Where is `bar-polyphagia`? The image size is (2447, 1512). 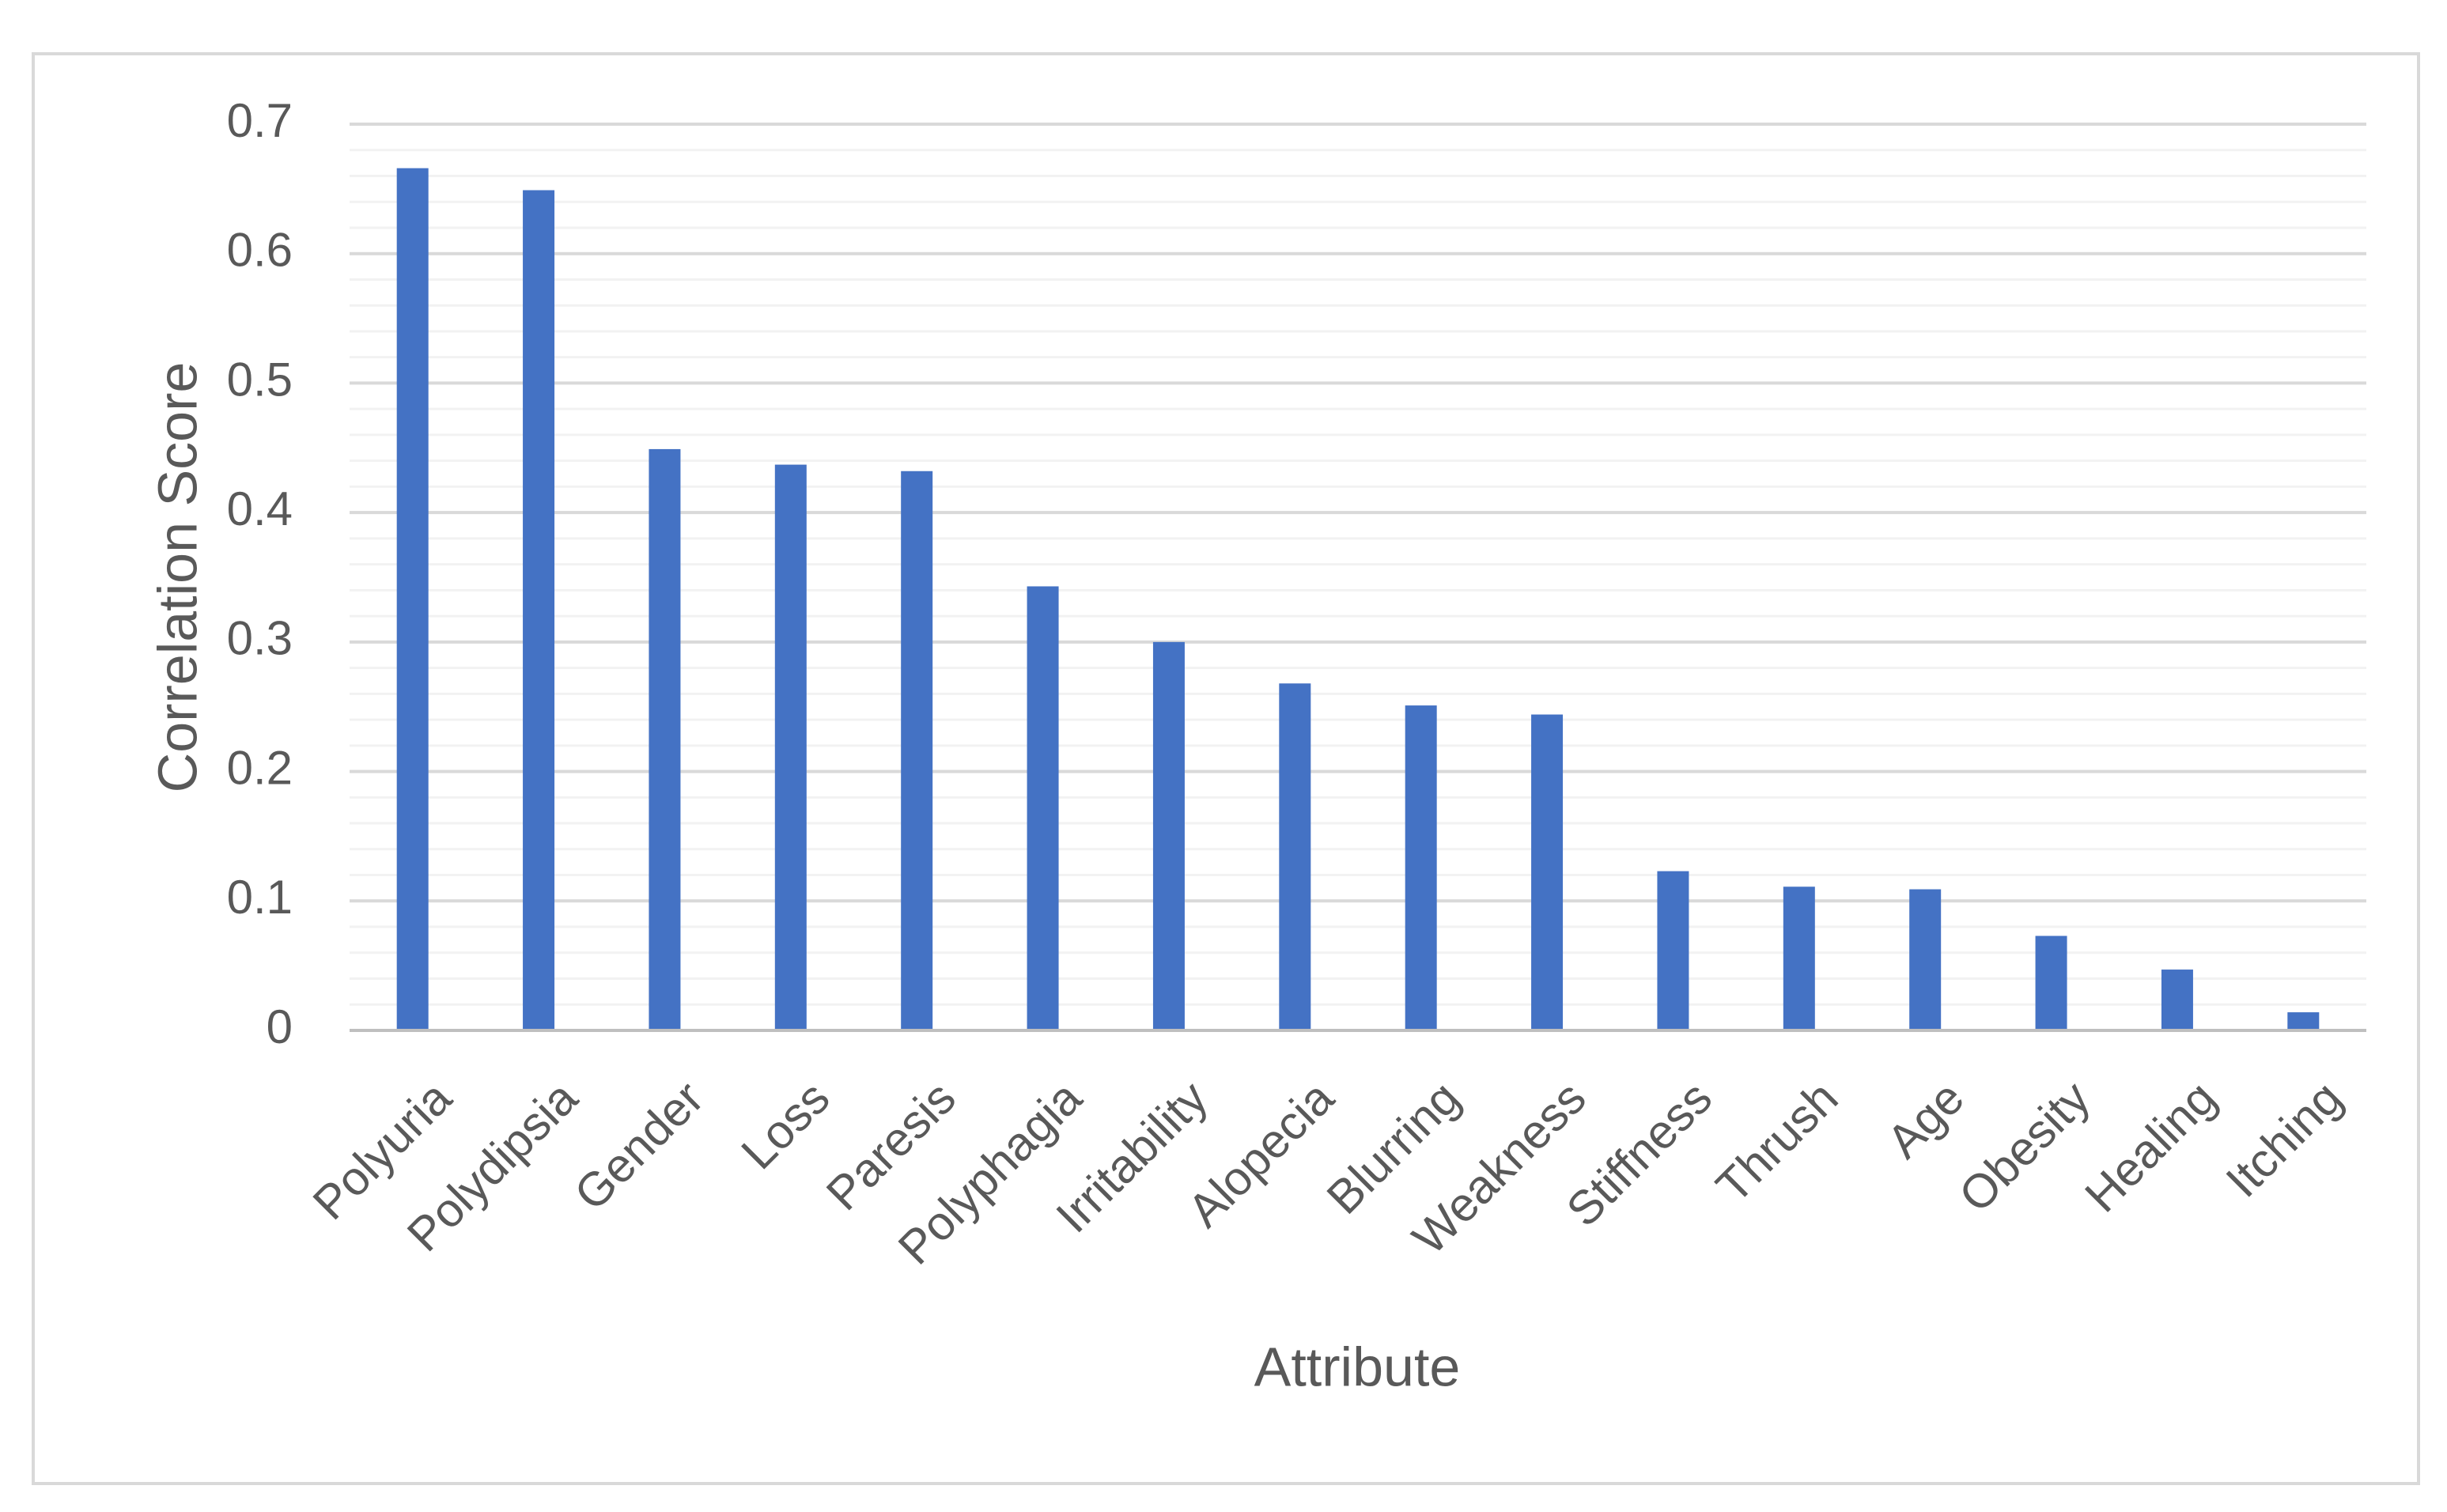
bar-polyphagia is located at coordinates (1043, 808).